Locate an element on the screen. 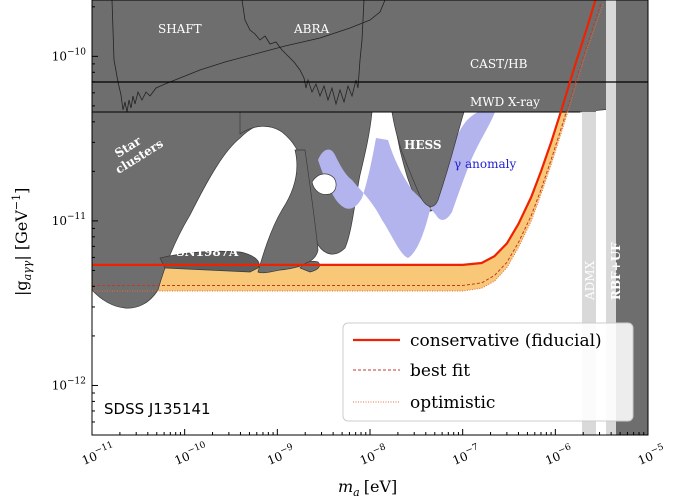 The height and width of the screenshot is (498, 686). x-tick-label-3: 10⁻⁸ is located at coordinates (373, 455).